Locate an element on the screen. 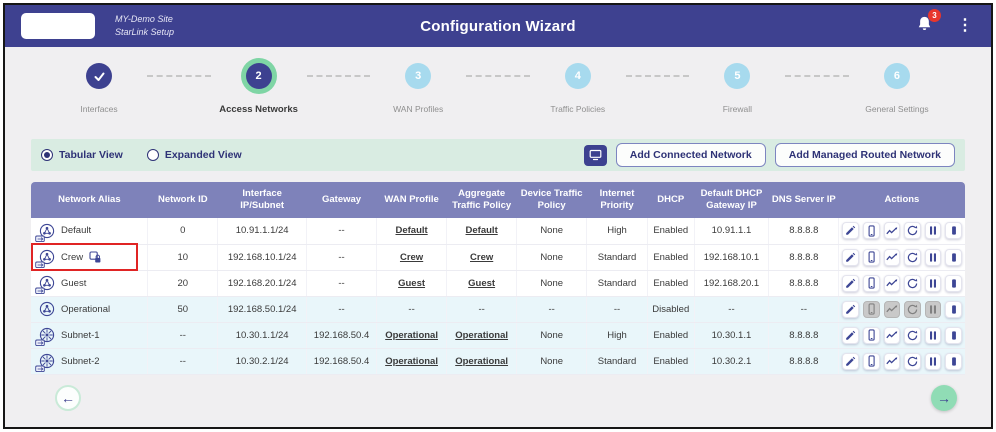 The height and width of the screenshot is (432, 996). wan-profile-link: Default is located at coordinates (411, 231).